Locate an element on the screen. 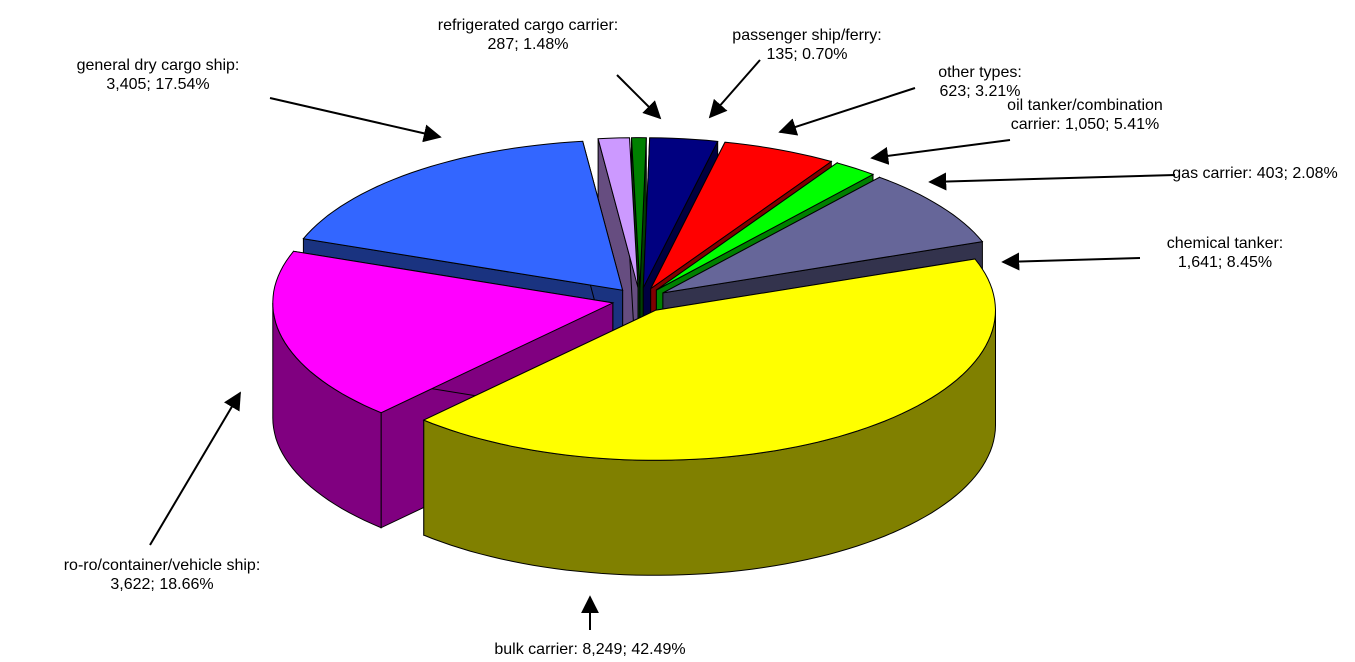 The image size is (1355, 662). category-name: refrigerated cargo carrier: is located at coordinates (528, 25).